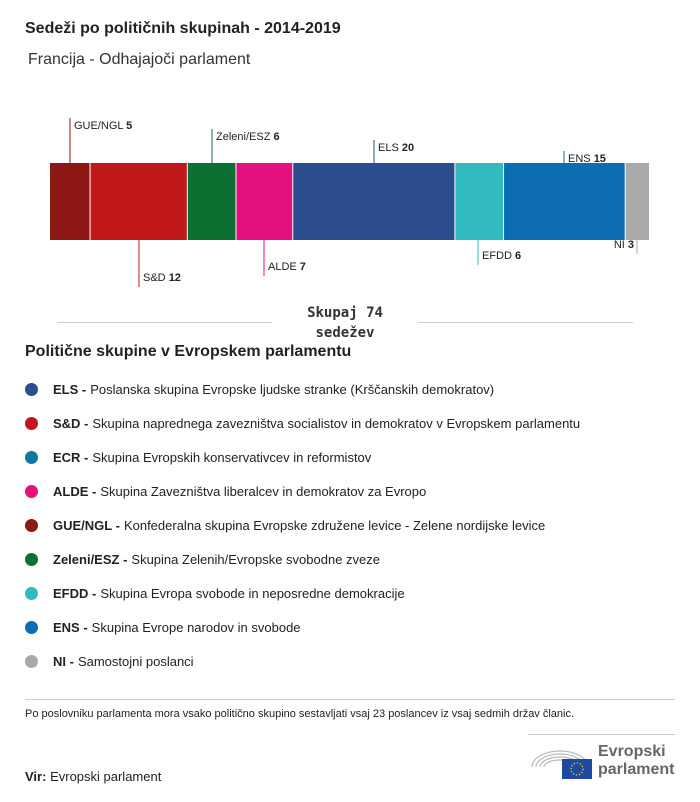 Image resolution: width=700 pixels, height=802 pixels. Describe the element at coordinates (345, 313) in the screenshot. I see `total-line1: Skupaj 74` at that location.